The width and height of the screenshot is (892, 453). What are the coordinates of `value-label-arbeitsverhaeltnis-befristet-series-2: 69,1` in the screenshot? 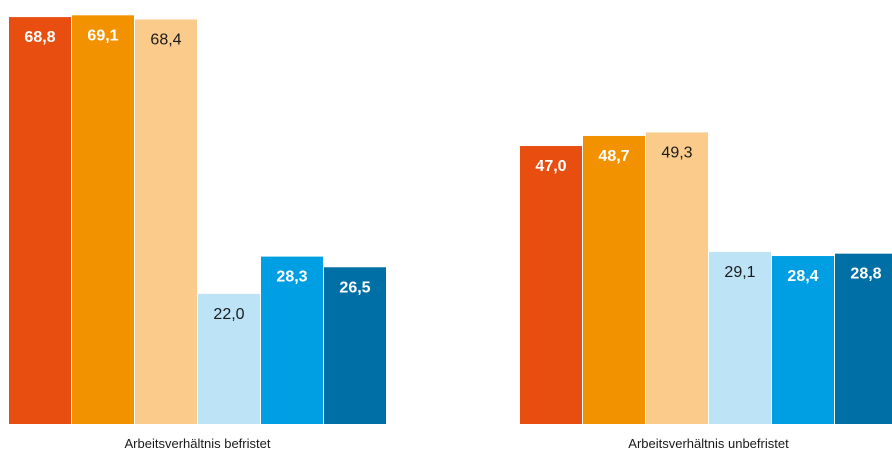 It's located at (102, 35).